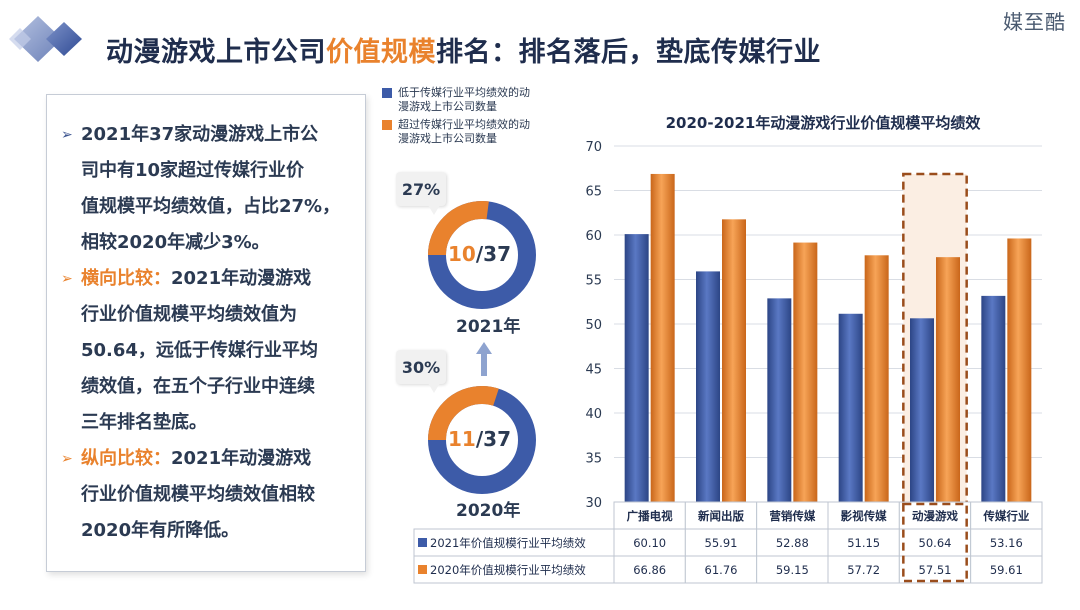 The width and height of the screenshot is (1080, 610). I want to click on category-label: 动漫游戏, so click(935, 516).